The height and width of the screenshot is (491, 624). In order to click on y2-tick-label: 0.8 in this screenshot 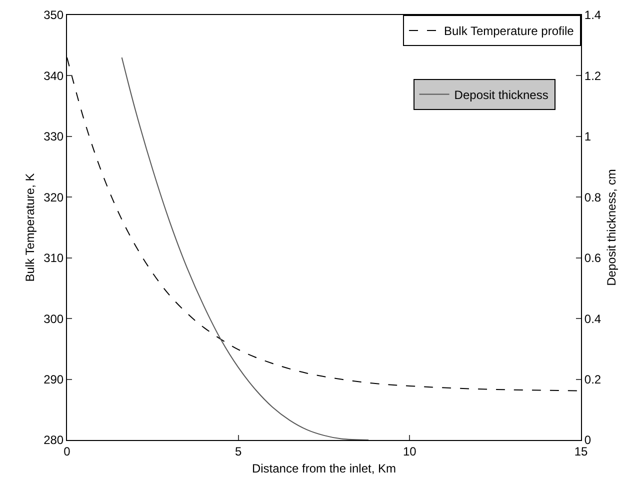, I will do `click(593, 197)`.